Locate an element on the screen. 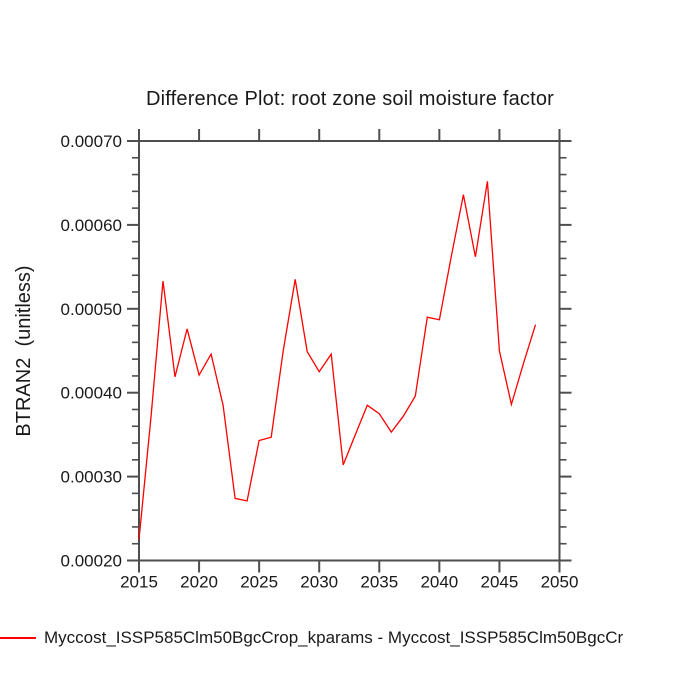 The image size is (700, 700). y-tick-label: 0.00040 is located at coordinates (91, 393).